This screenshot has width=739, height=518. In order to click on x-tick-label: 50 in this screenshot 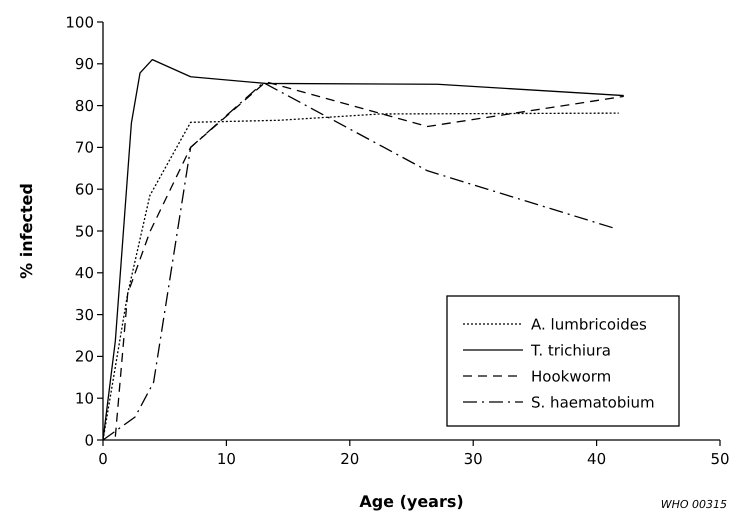, I will do `click(720, 459)`.